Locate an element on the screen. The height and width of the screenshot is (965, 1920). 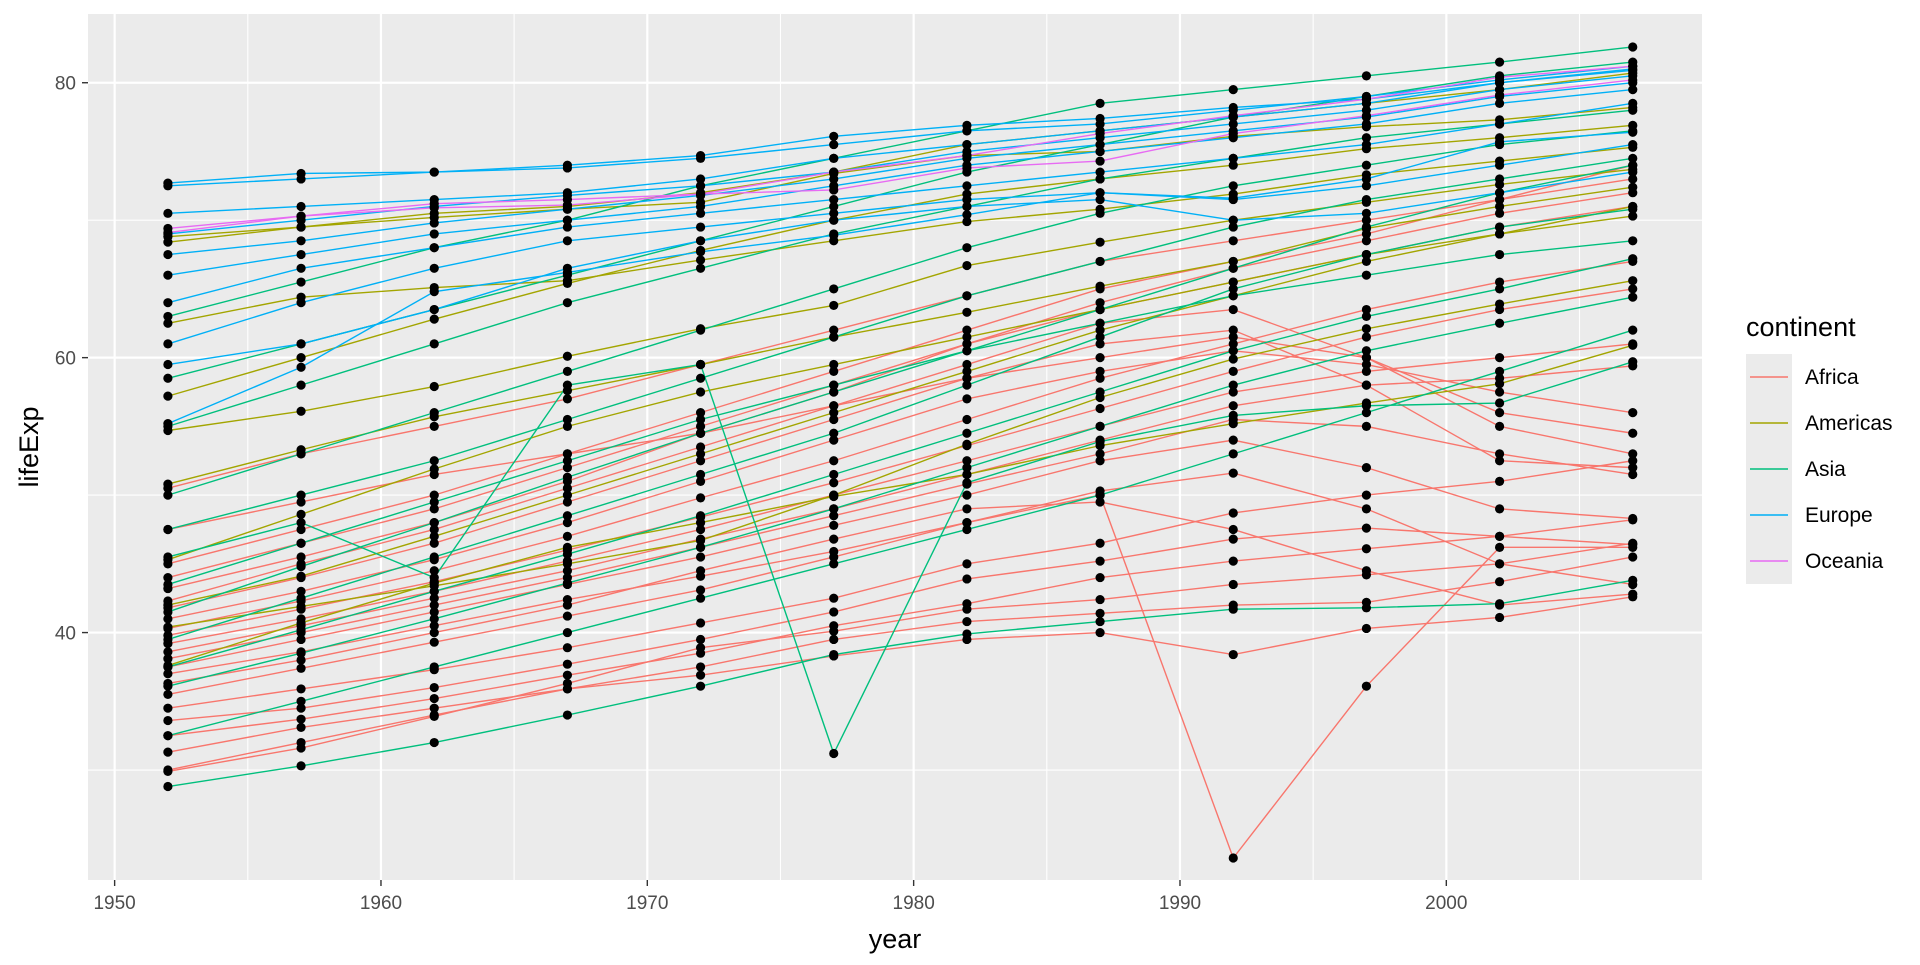
x-tick-label: 1970 is located at coordinates (647, 903).